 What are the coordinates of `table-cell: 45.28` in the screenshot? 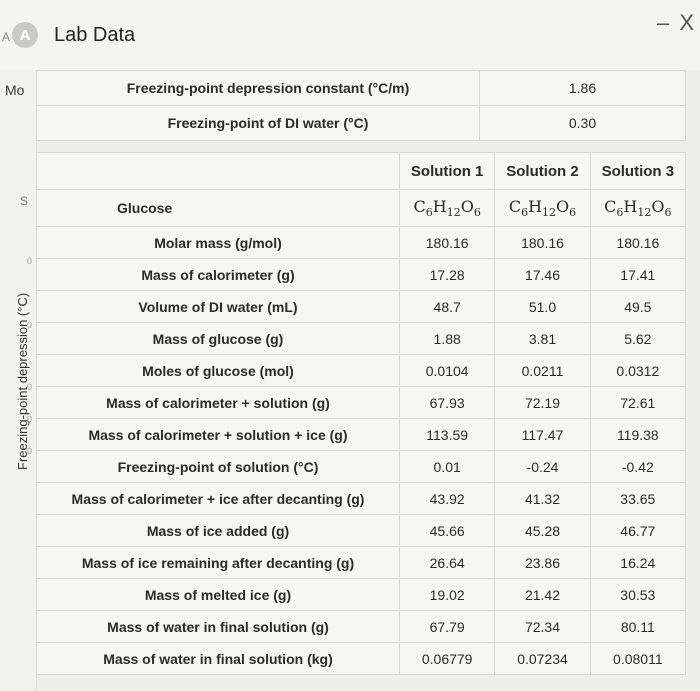 It's located at (542, 530).